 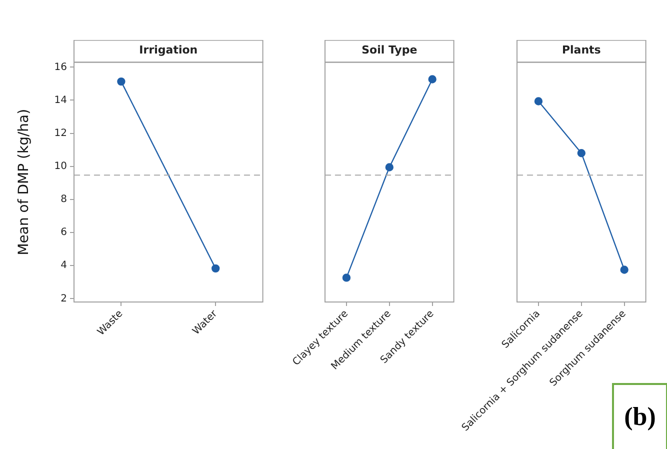 I want to click on text: (b), so click(x=640, y=416).